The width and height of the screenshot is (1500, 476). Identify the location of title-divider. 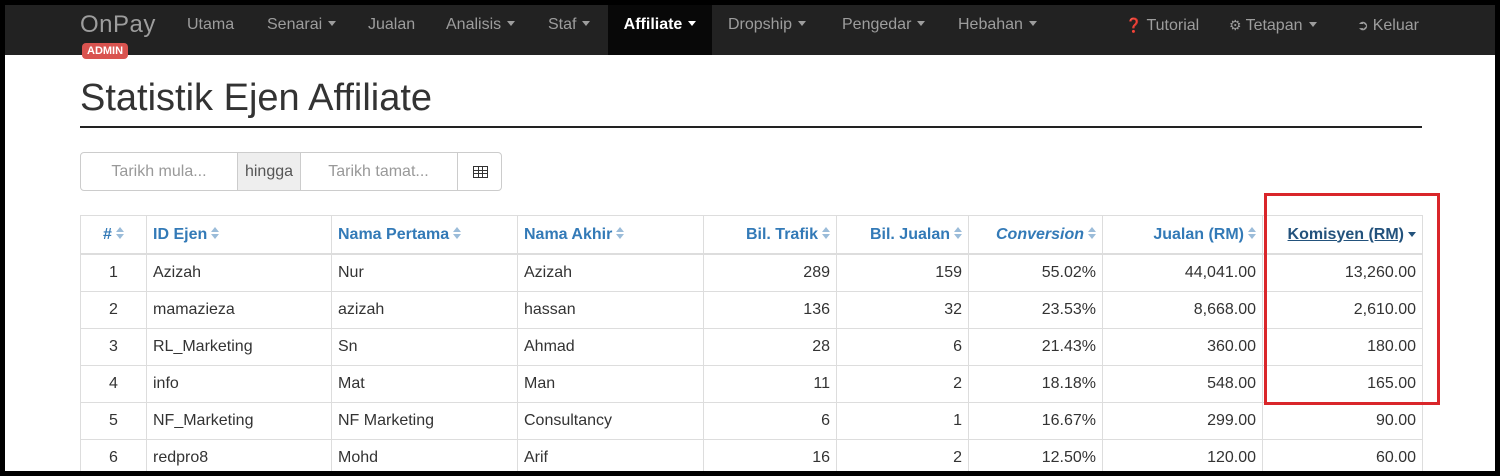
(751, 127).